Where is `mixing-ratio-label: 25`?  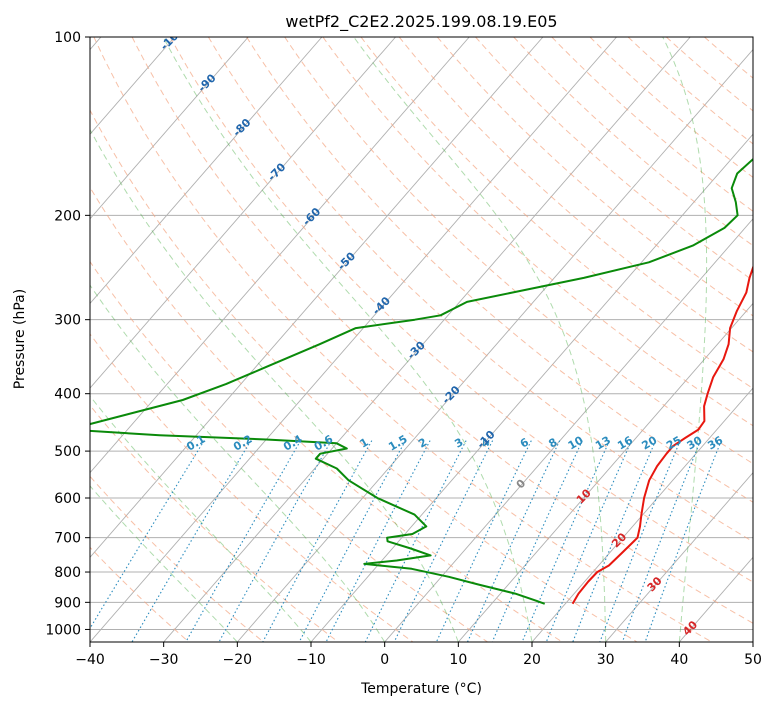 mixing-ratio-label: 25 is located at coordinates (674, 443).